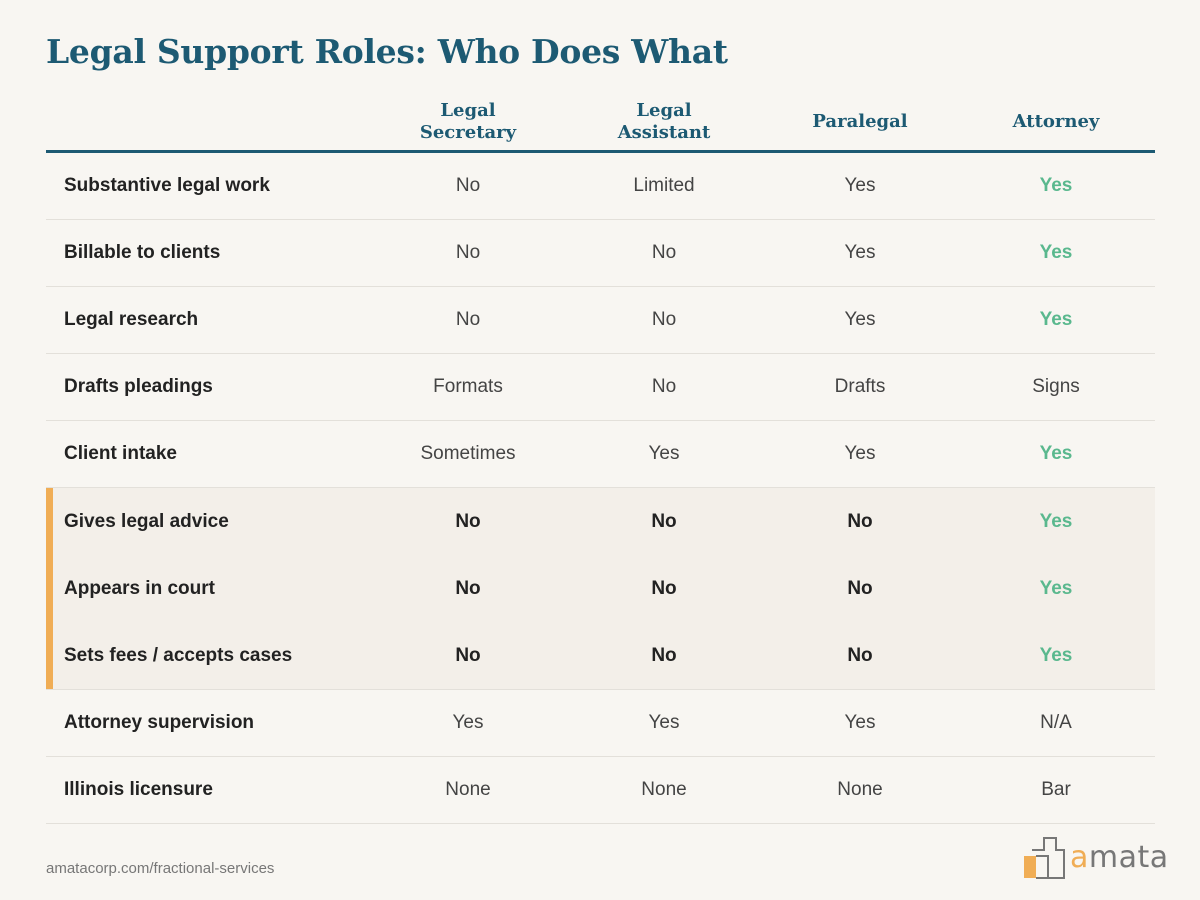  Describe the element at coordinates (138, 789) in the screenshot. I see `row-label: Illinois licensure` at that location.